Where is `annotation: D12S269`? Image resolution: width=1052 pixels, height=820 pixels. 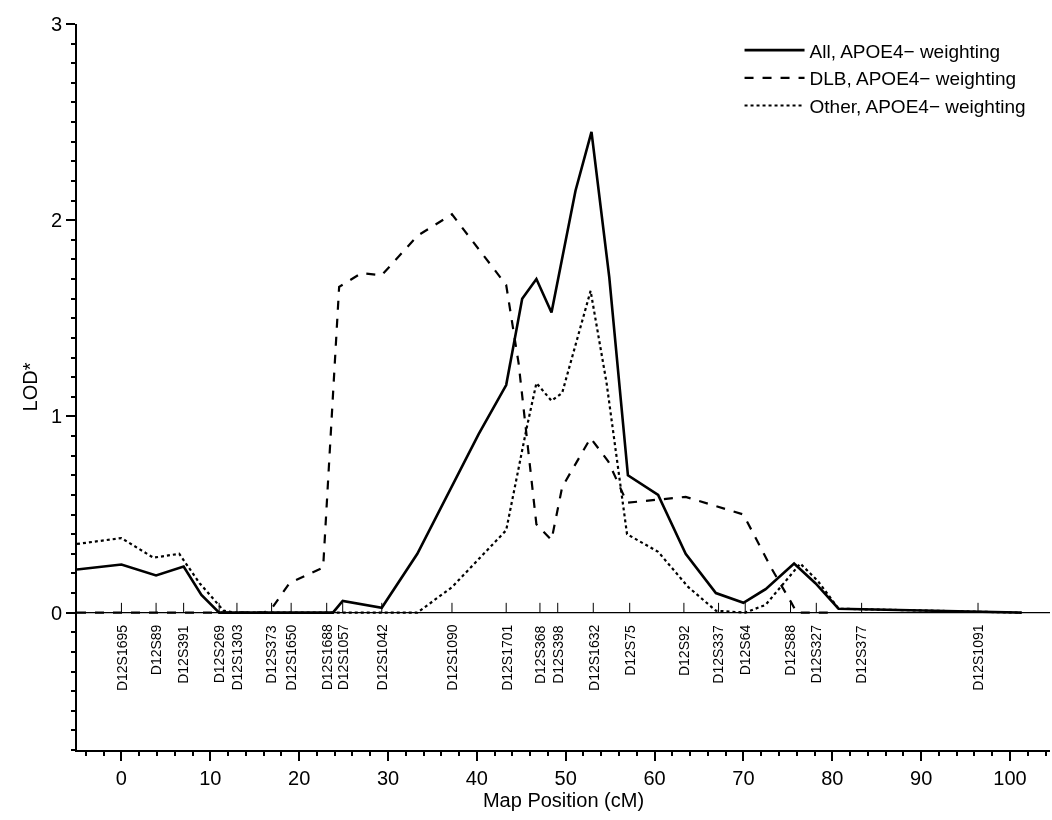 annotation: D12S269 is located at coordinates (219, 654).